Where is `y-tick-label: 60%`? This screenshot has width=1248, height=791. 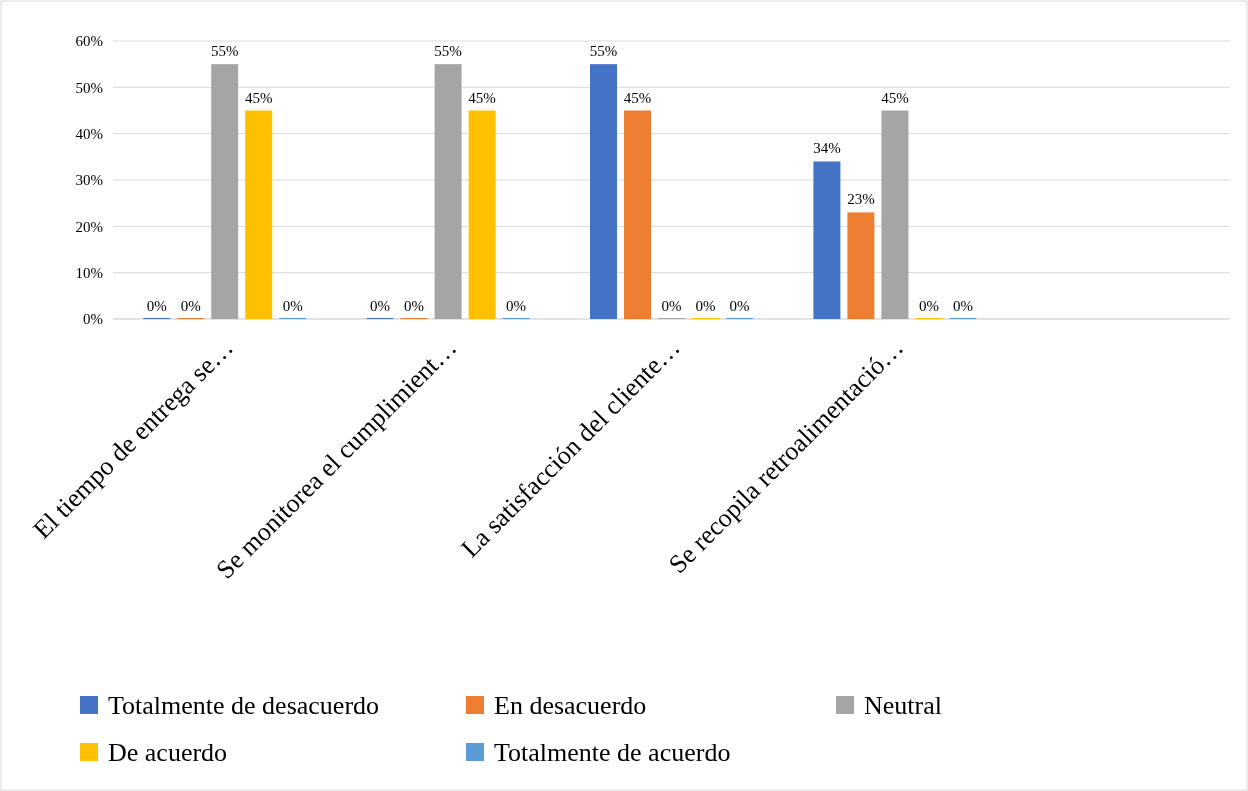
y-tick-label: 60% is located at coordinates (89, 41).